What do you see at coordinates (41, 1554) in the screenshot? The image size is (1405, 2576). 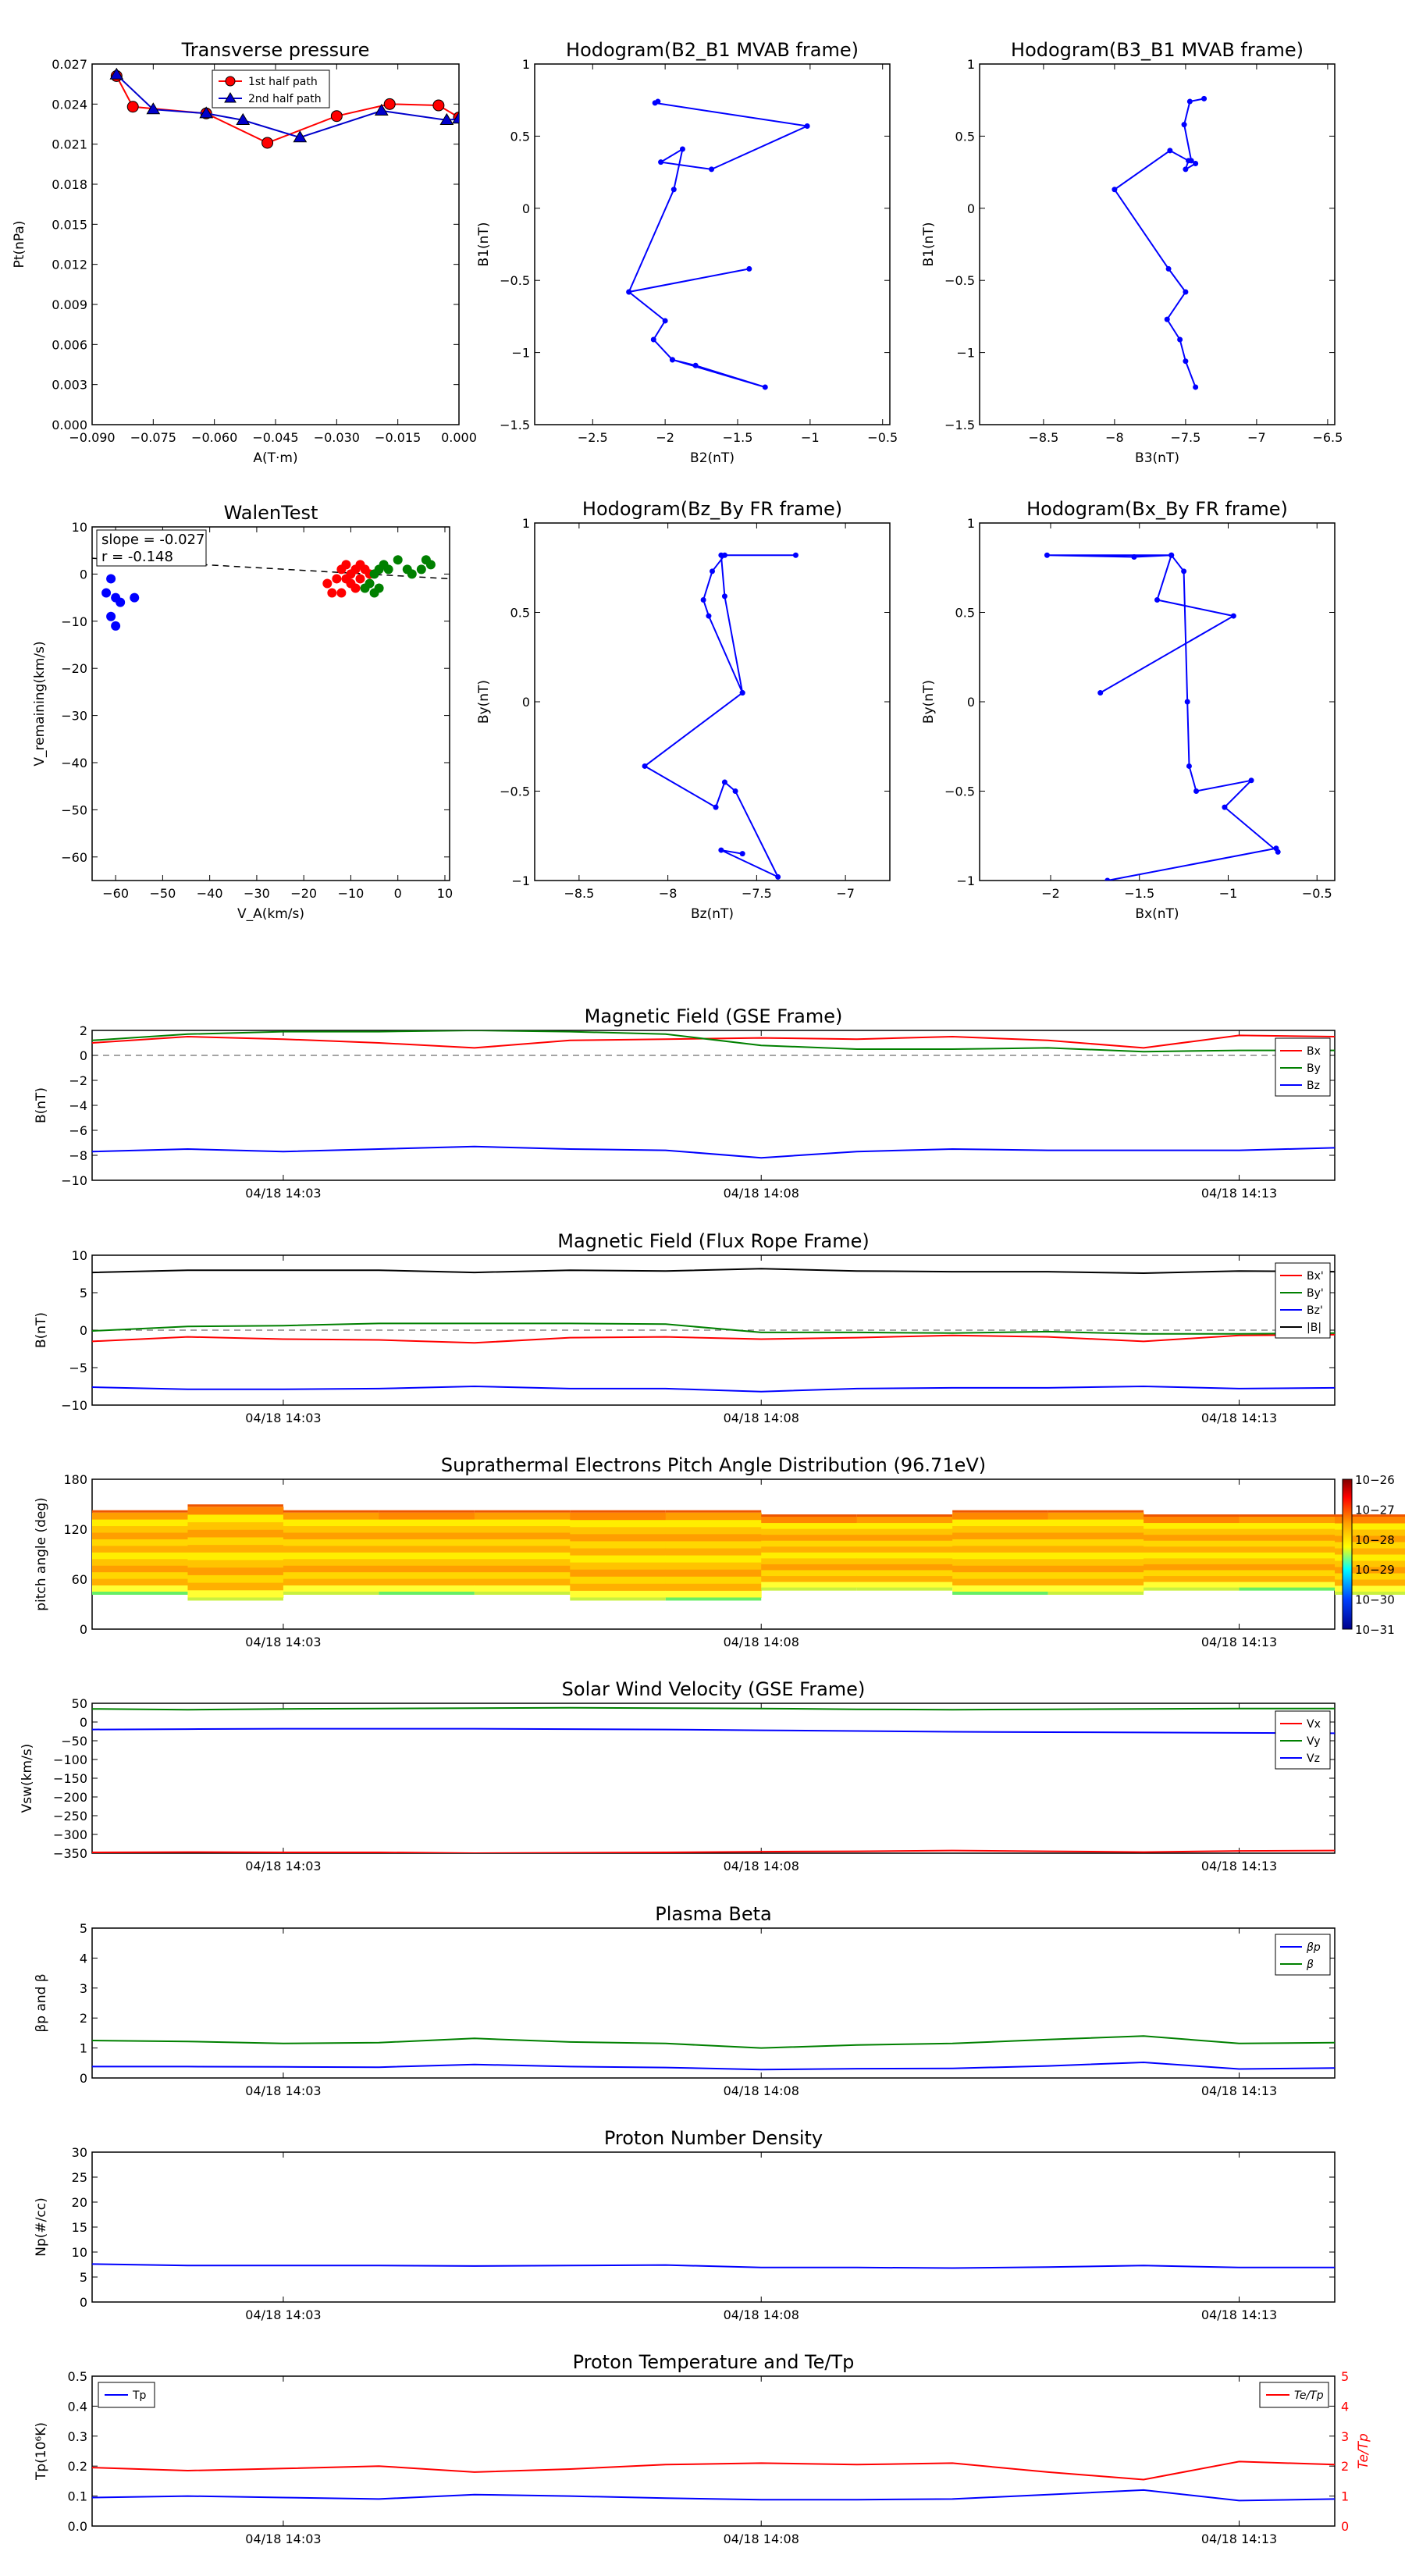 I see `y-axis-label: pitch angle (deg)` at bounding box center [41, 1554].